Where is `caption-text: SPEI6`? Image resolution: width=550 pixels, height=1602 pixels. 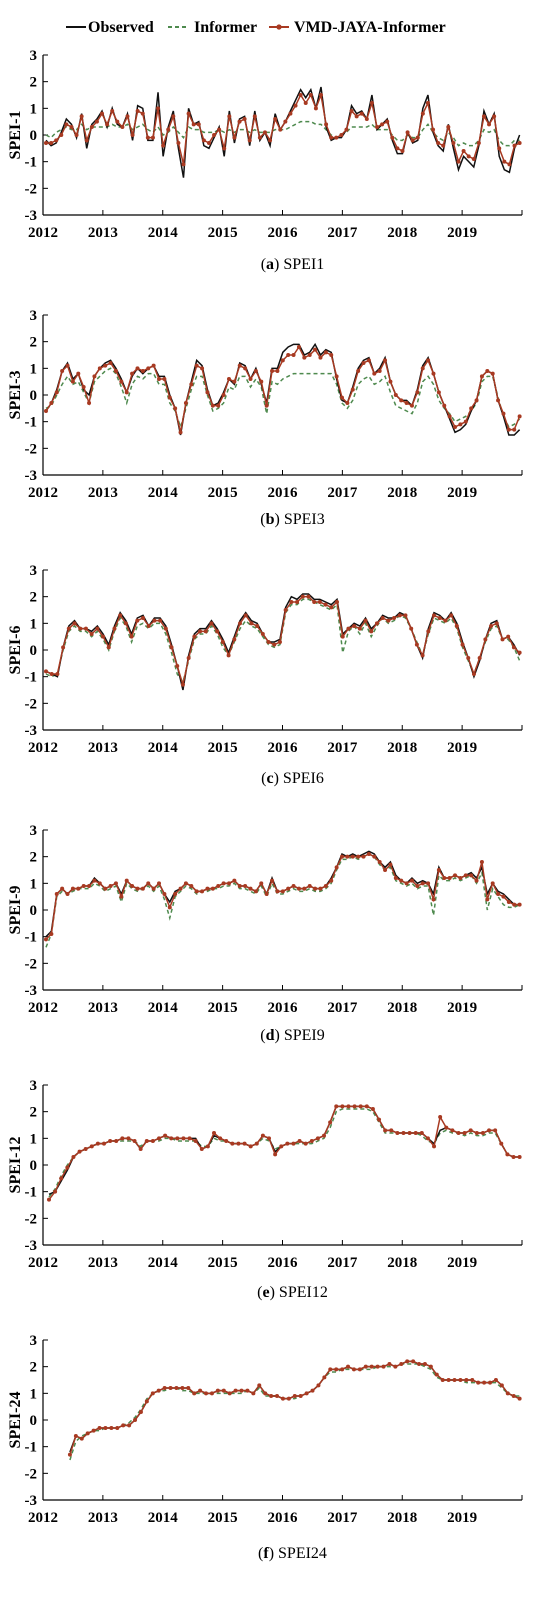
caption-text: SPEI6 is located at coordinates (303, 778).